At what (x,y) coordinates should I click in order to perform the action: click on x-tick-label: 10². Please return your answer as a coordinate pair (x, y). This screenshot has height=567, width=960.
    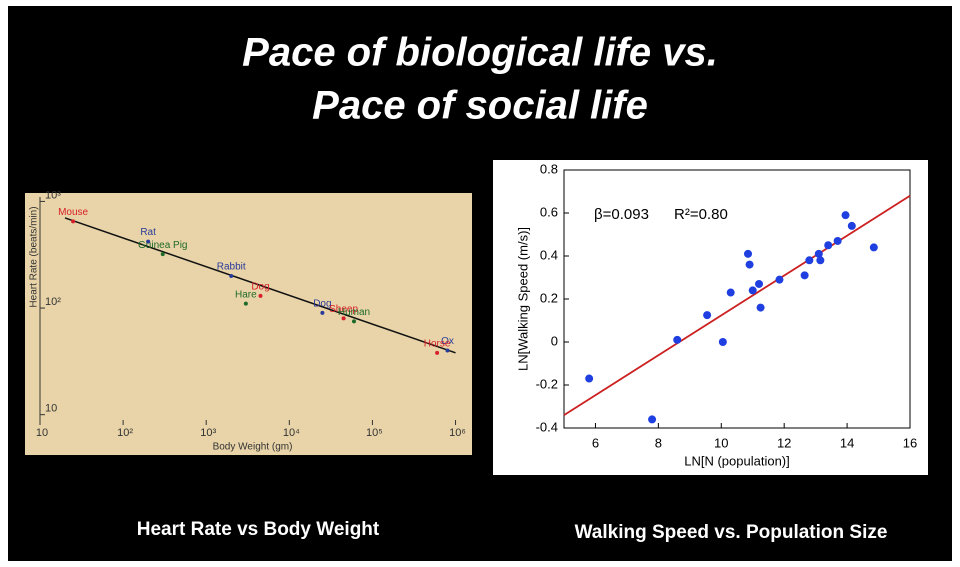
    Looking at the image, I should click on (125, 433).